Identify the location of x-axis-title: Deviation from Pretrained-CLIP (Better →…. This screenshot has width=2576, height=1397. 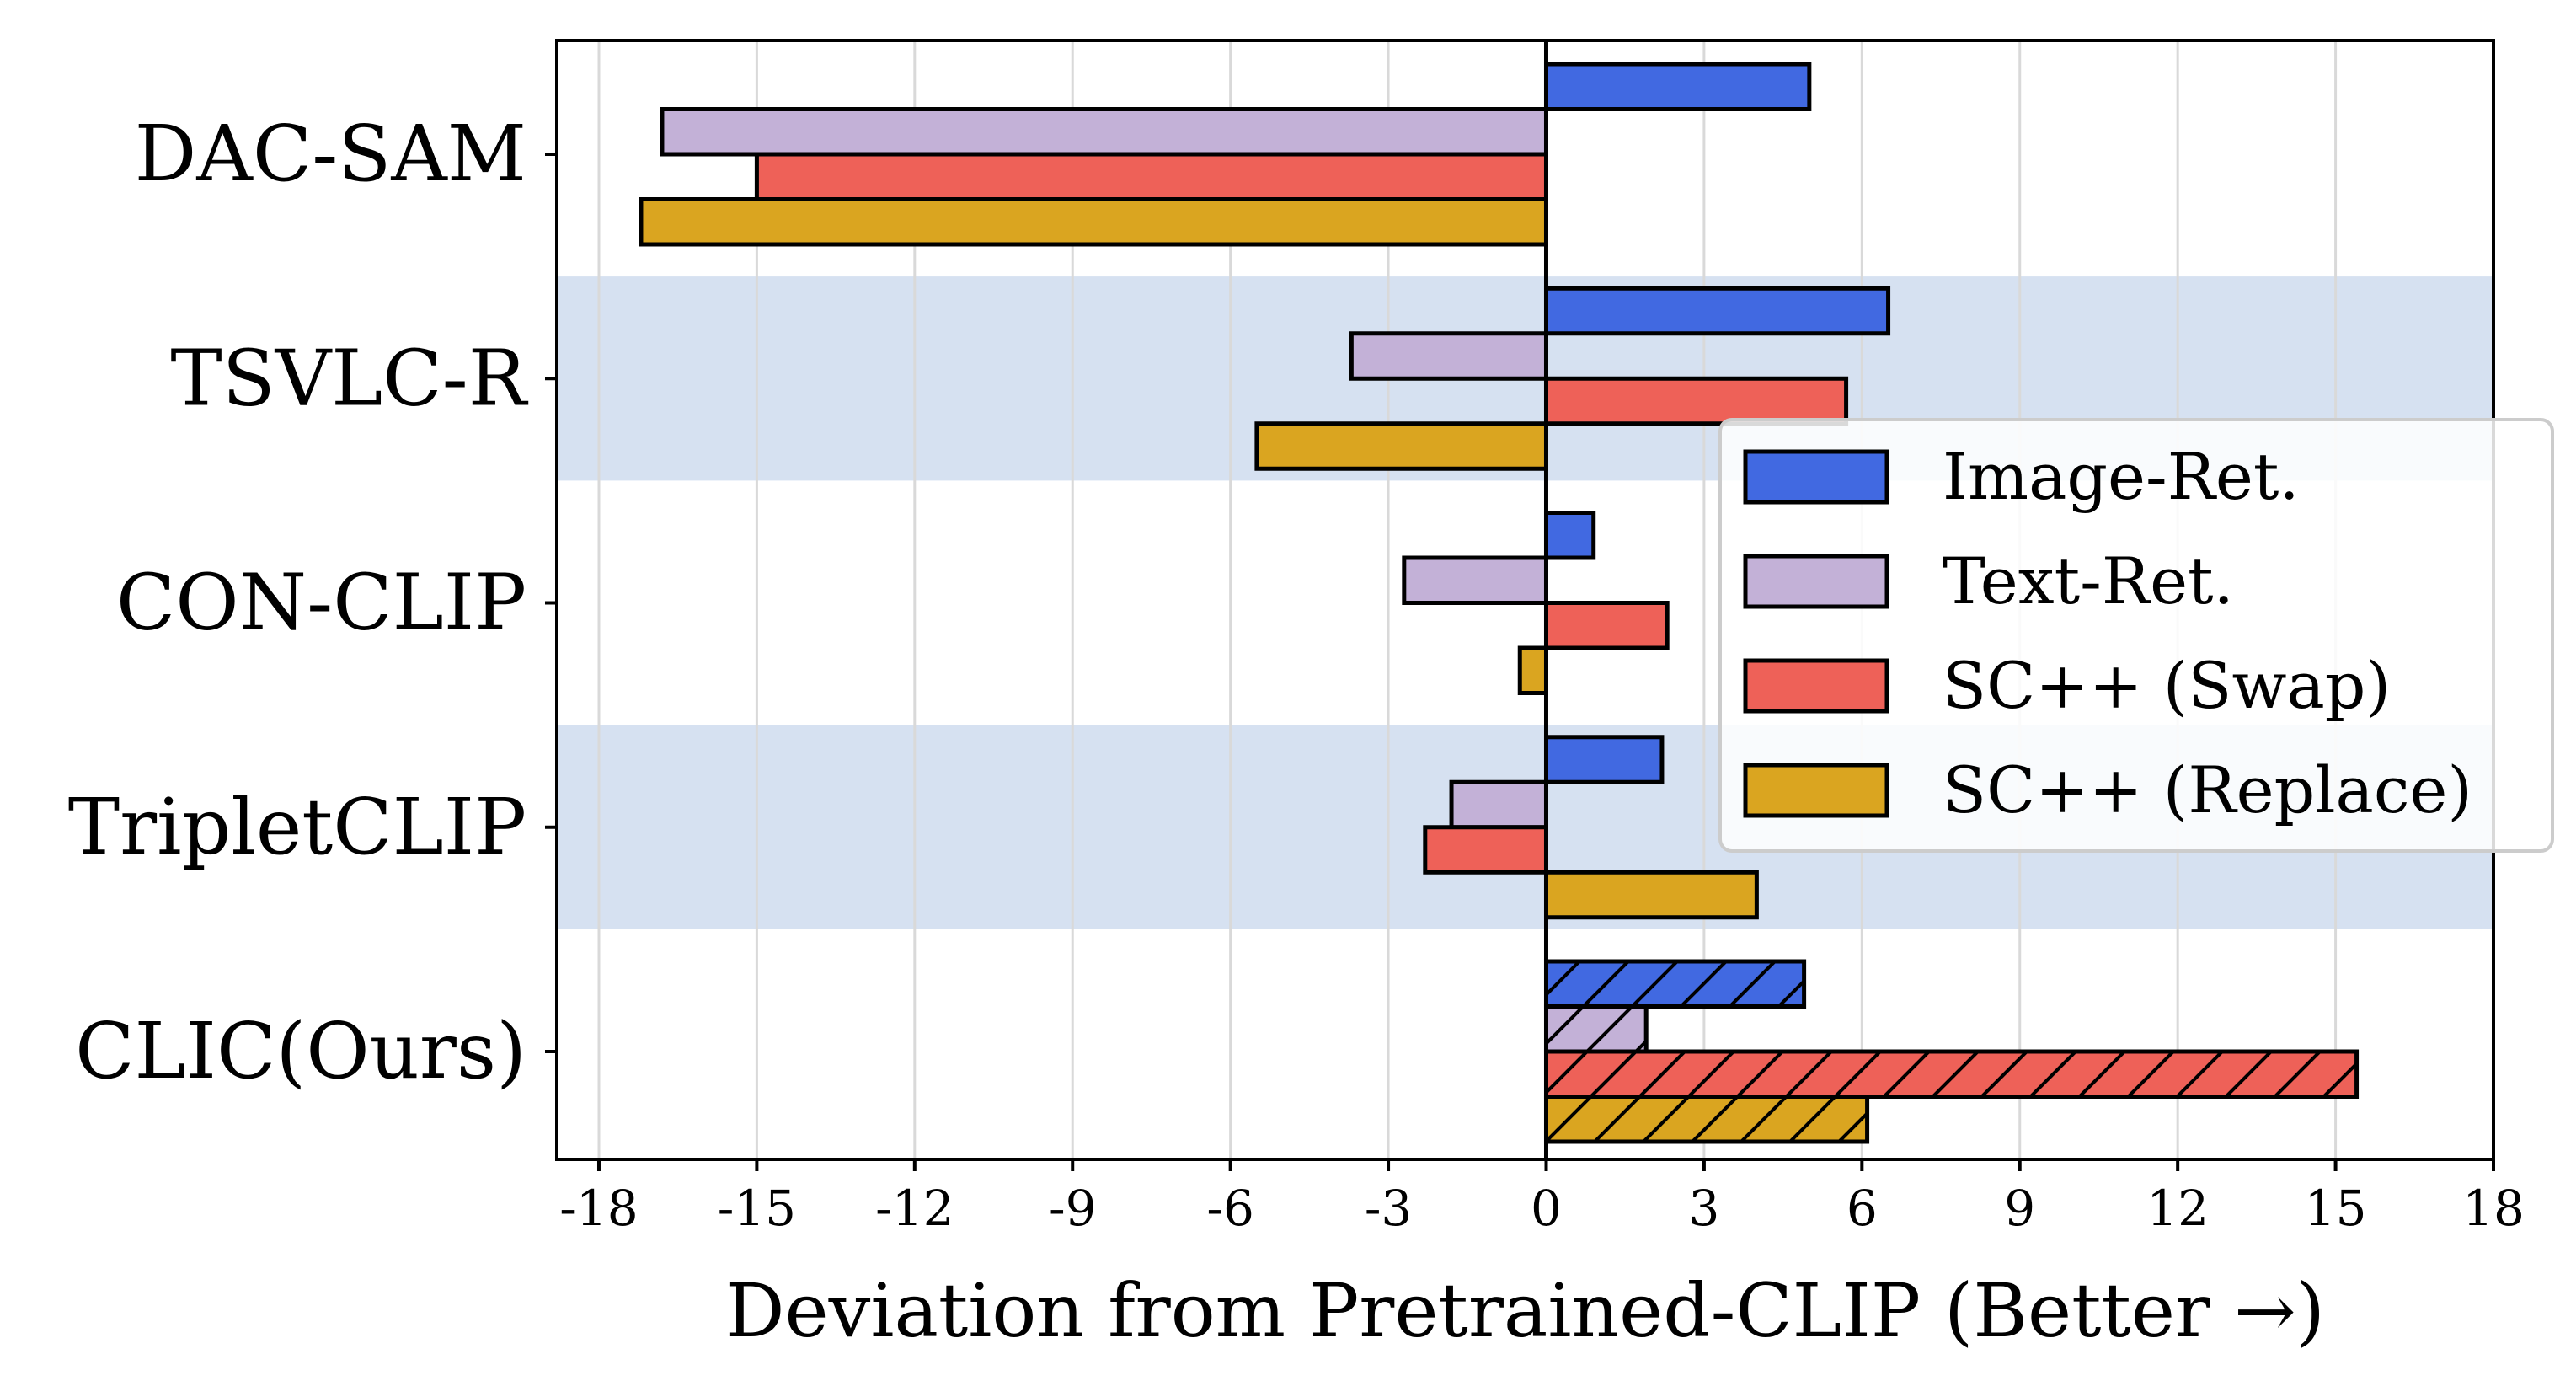
(1525, 1310).